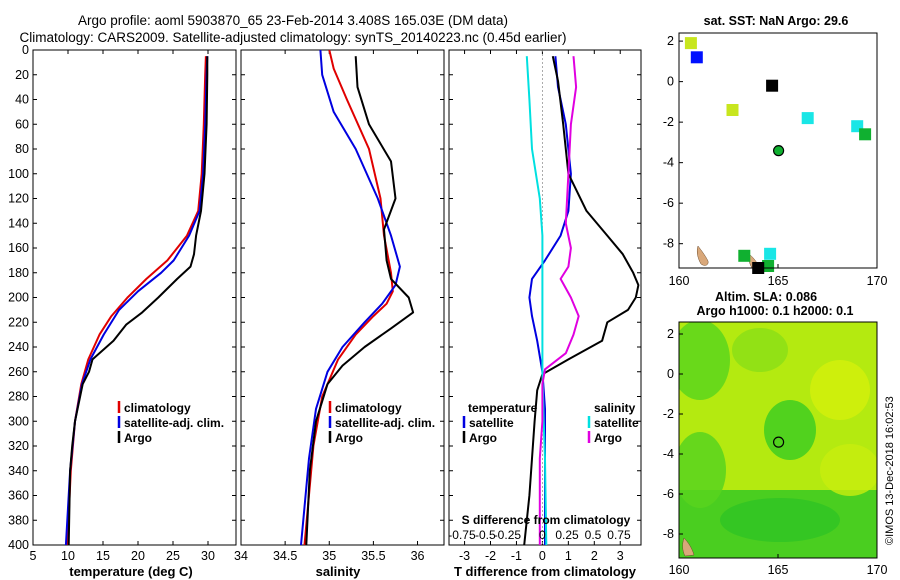  What do you see at coordinates (620, 556) in the screenshot?
I see `difference-xtick-label: 3` at bounding box center [620, 556].